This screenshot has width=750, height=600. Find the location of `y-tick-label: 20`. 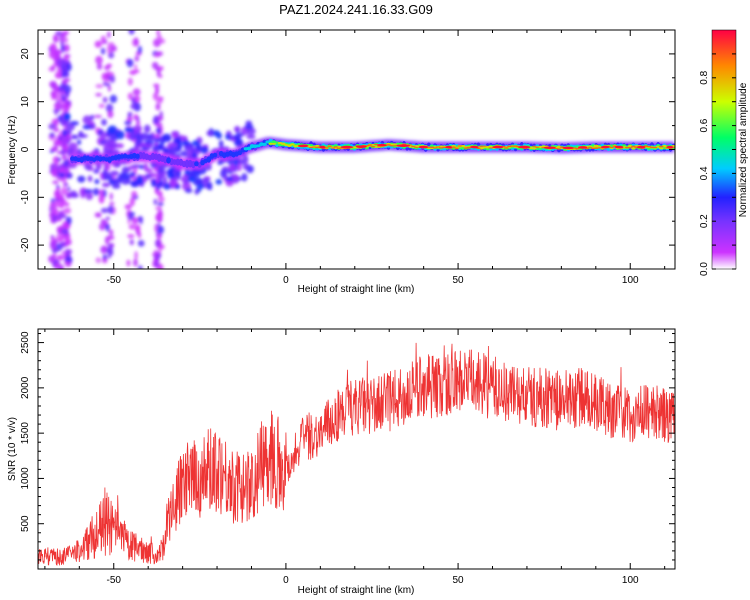

y-tick-label: 20 is located at coordinates (25, 54).